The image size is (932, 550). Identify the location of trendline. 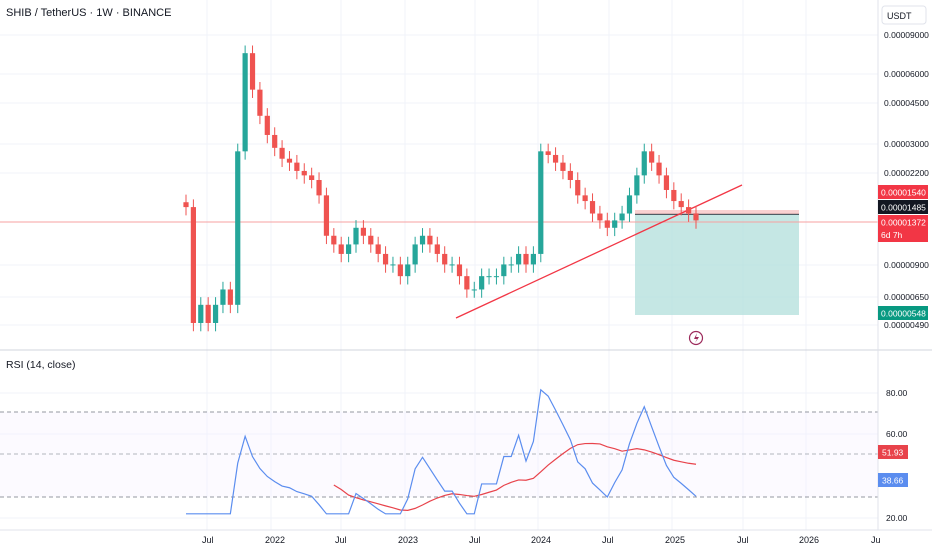
(599, 251).